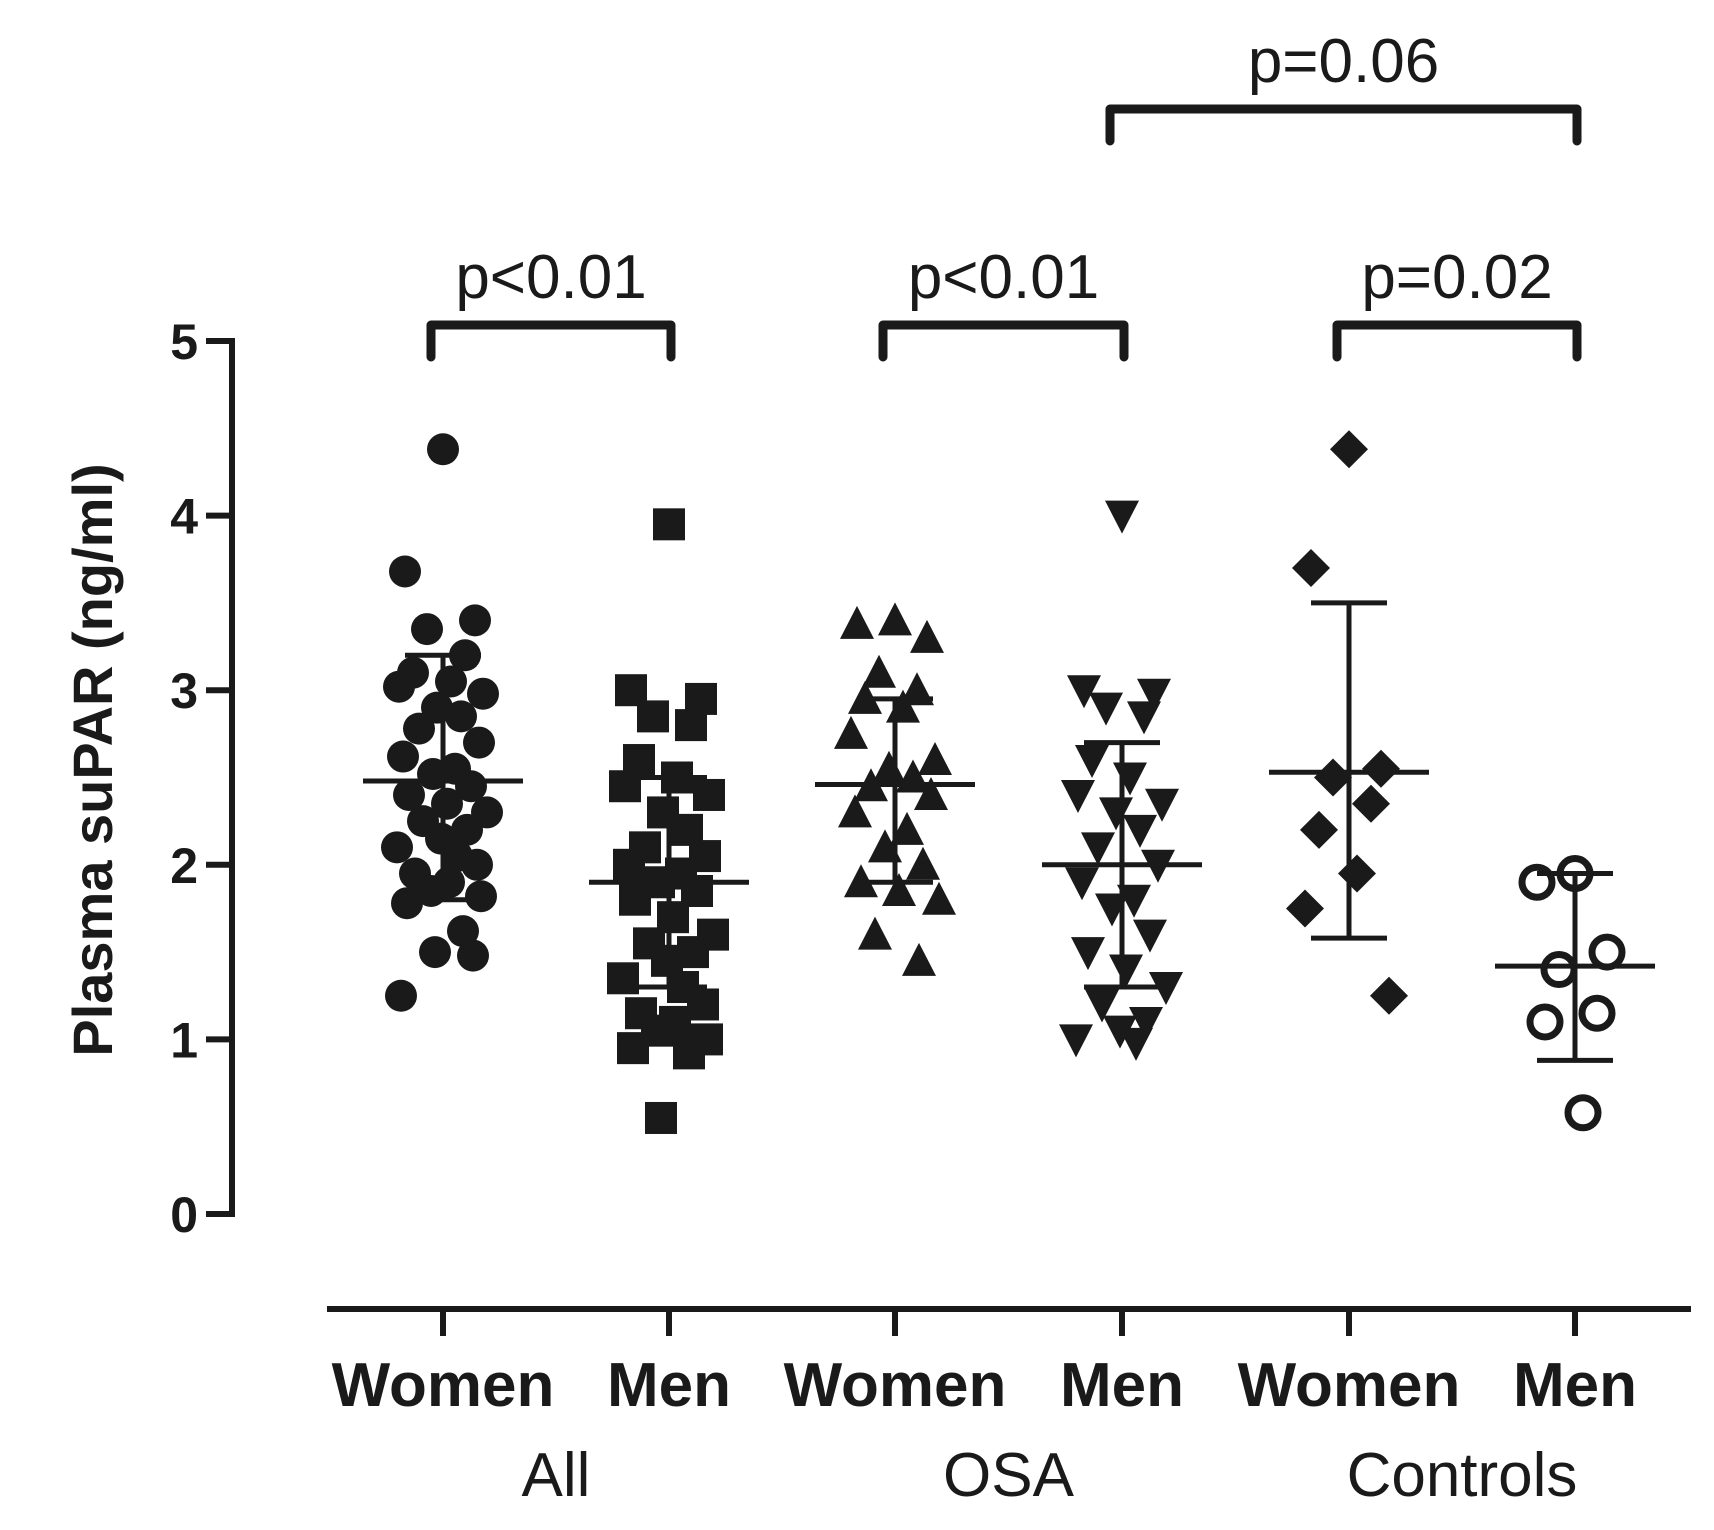 This screenshot has height=1530, width=1714. I want to click on p-value-label: p=0.06, so click(1343, 61).